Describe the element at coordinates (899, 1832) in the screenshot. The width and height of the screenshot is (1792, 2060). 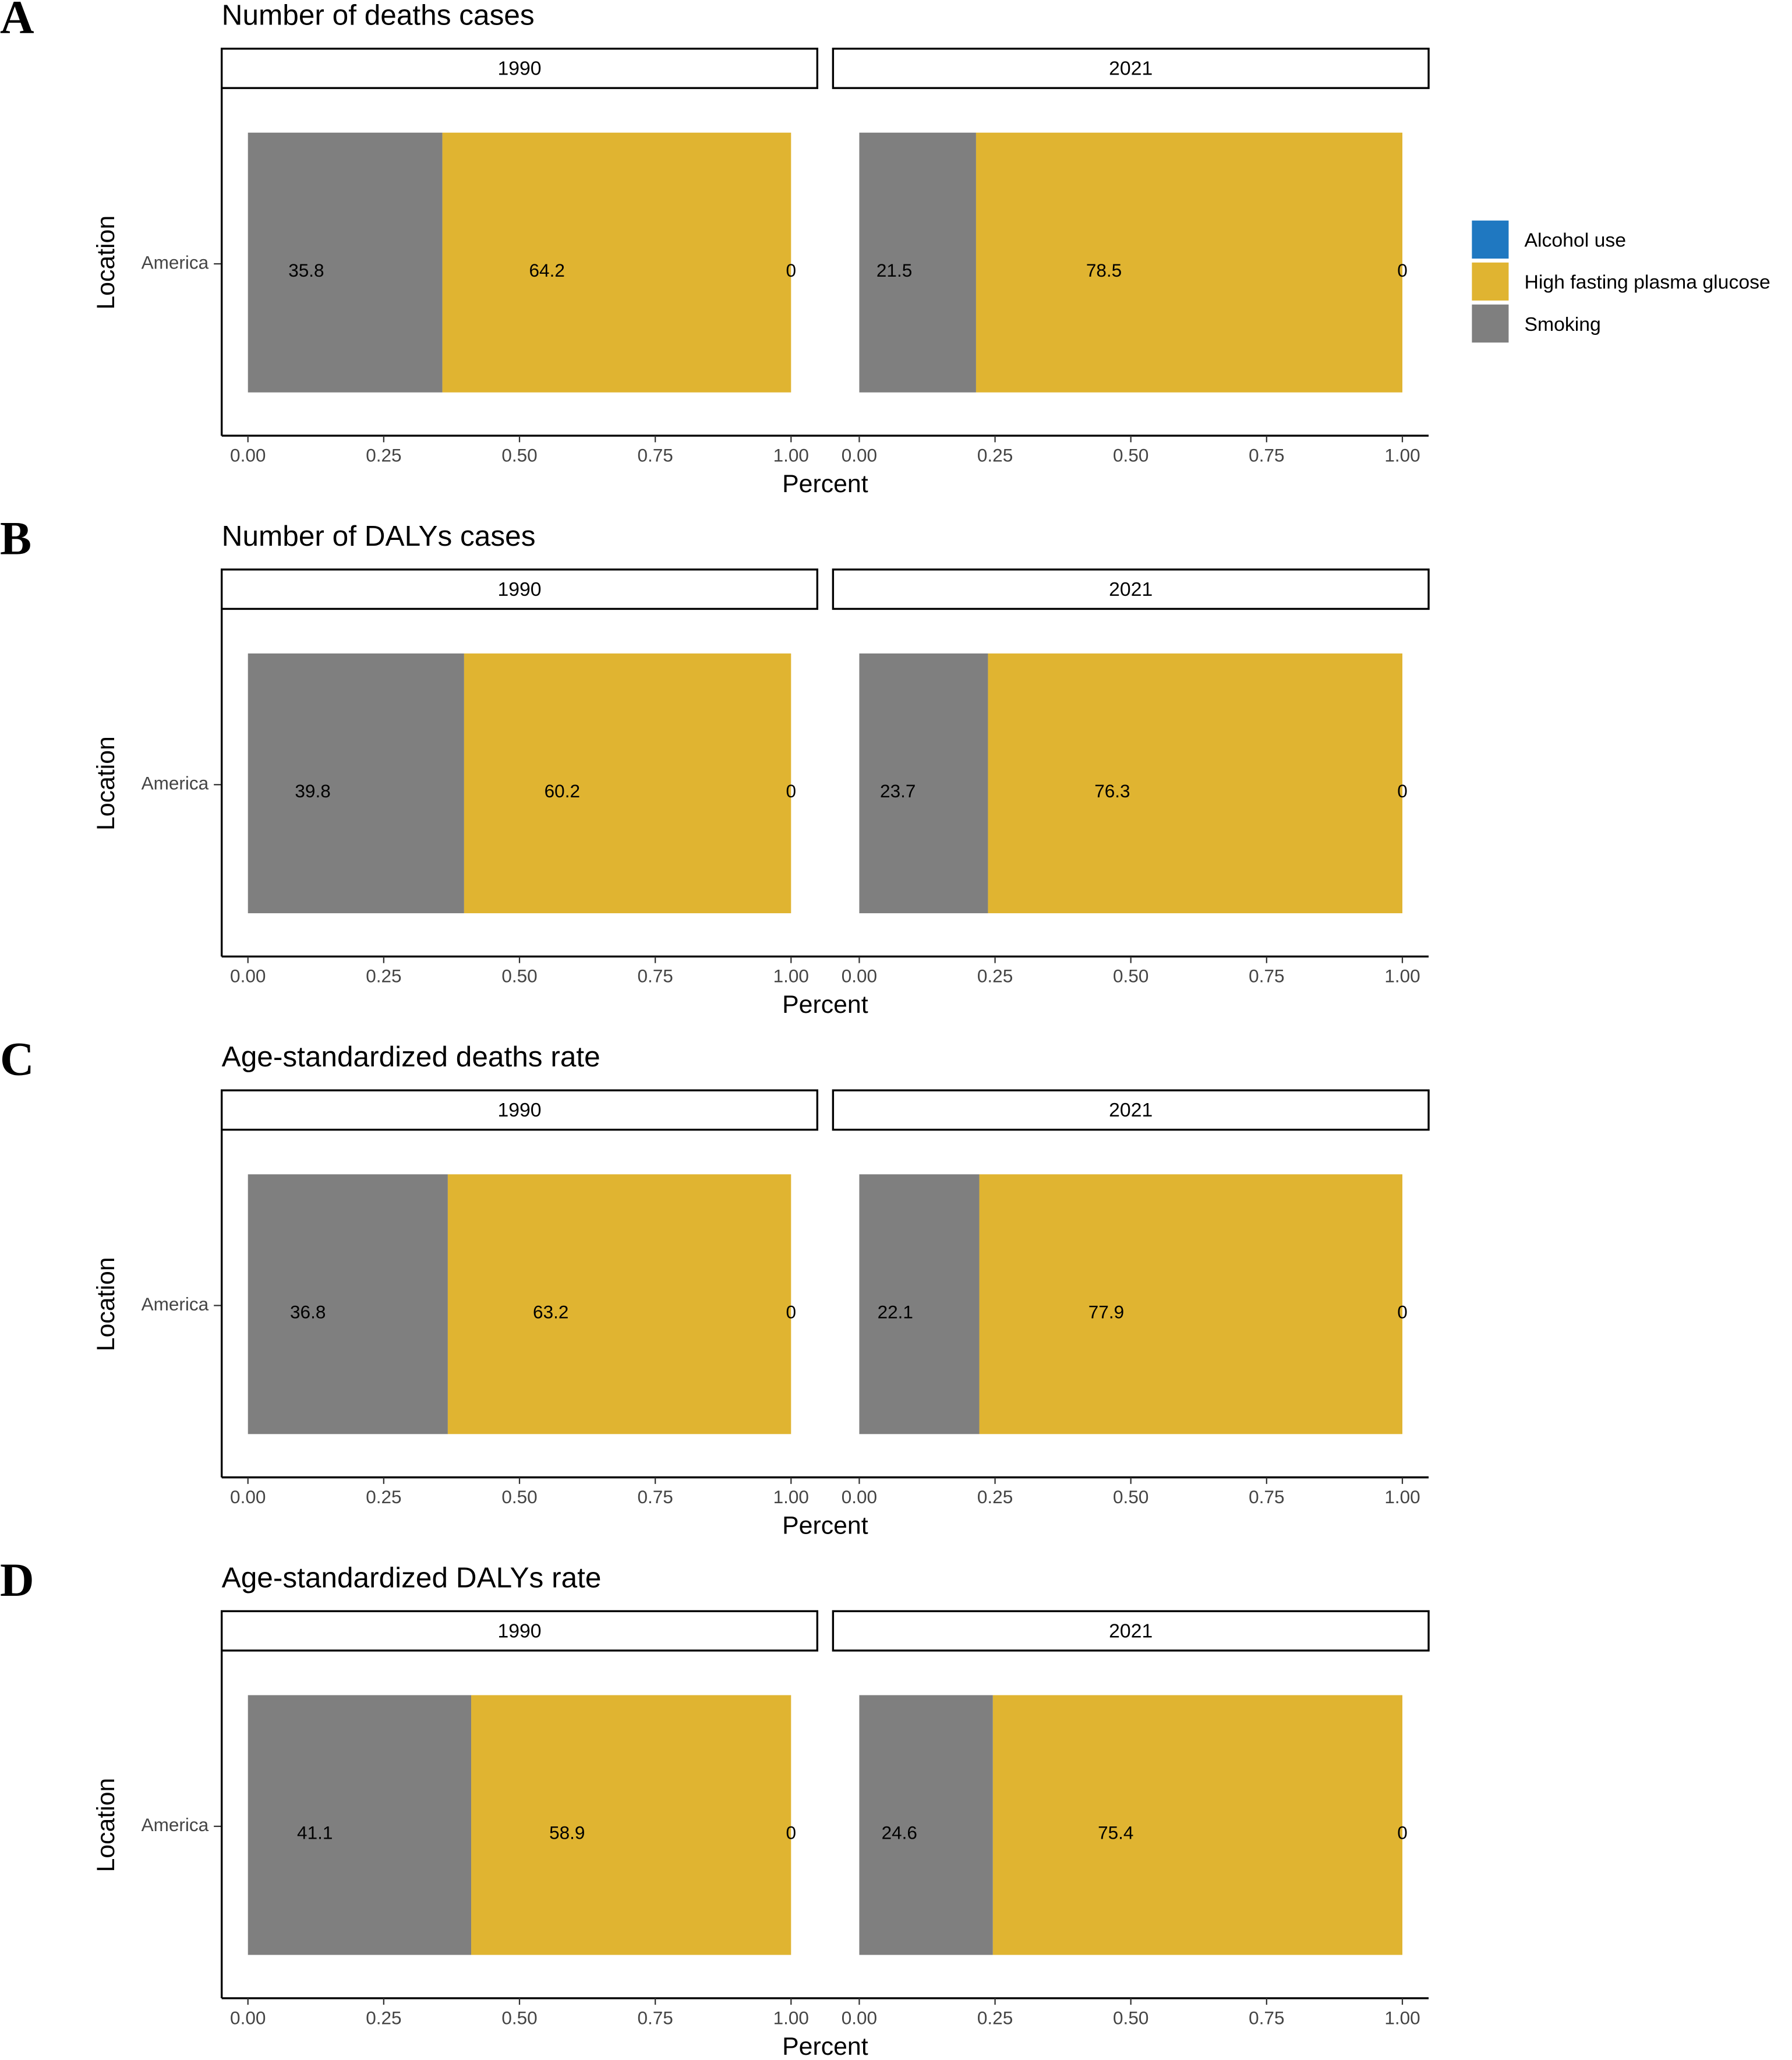
I see `value-label: 24.6` at that location.